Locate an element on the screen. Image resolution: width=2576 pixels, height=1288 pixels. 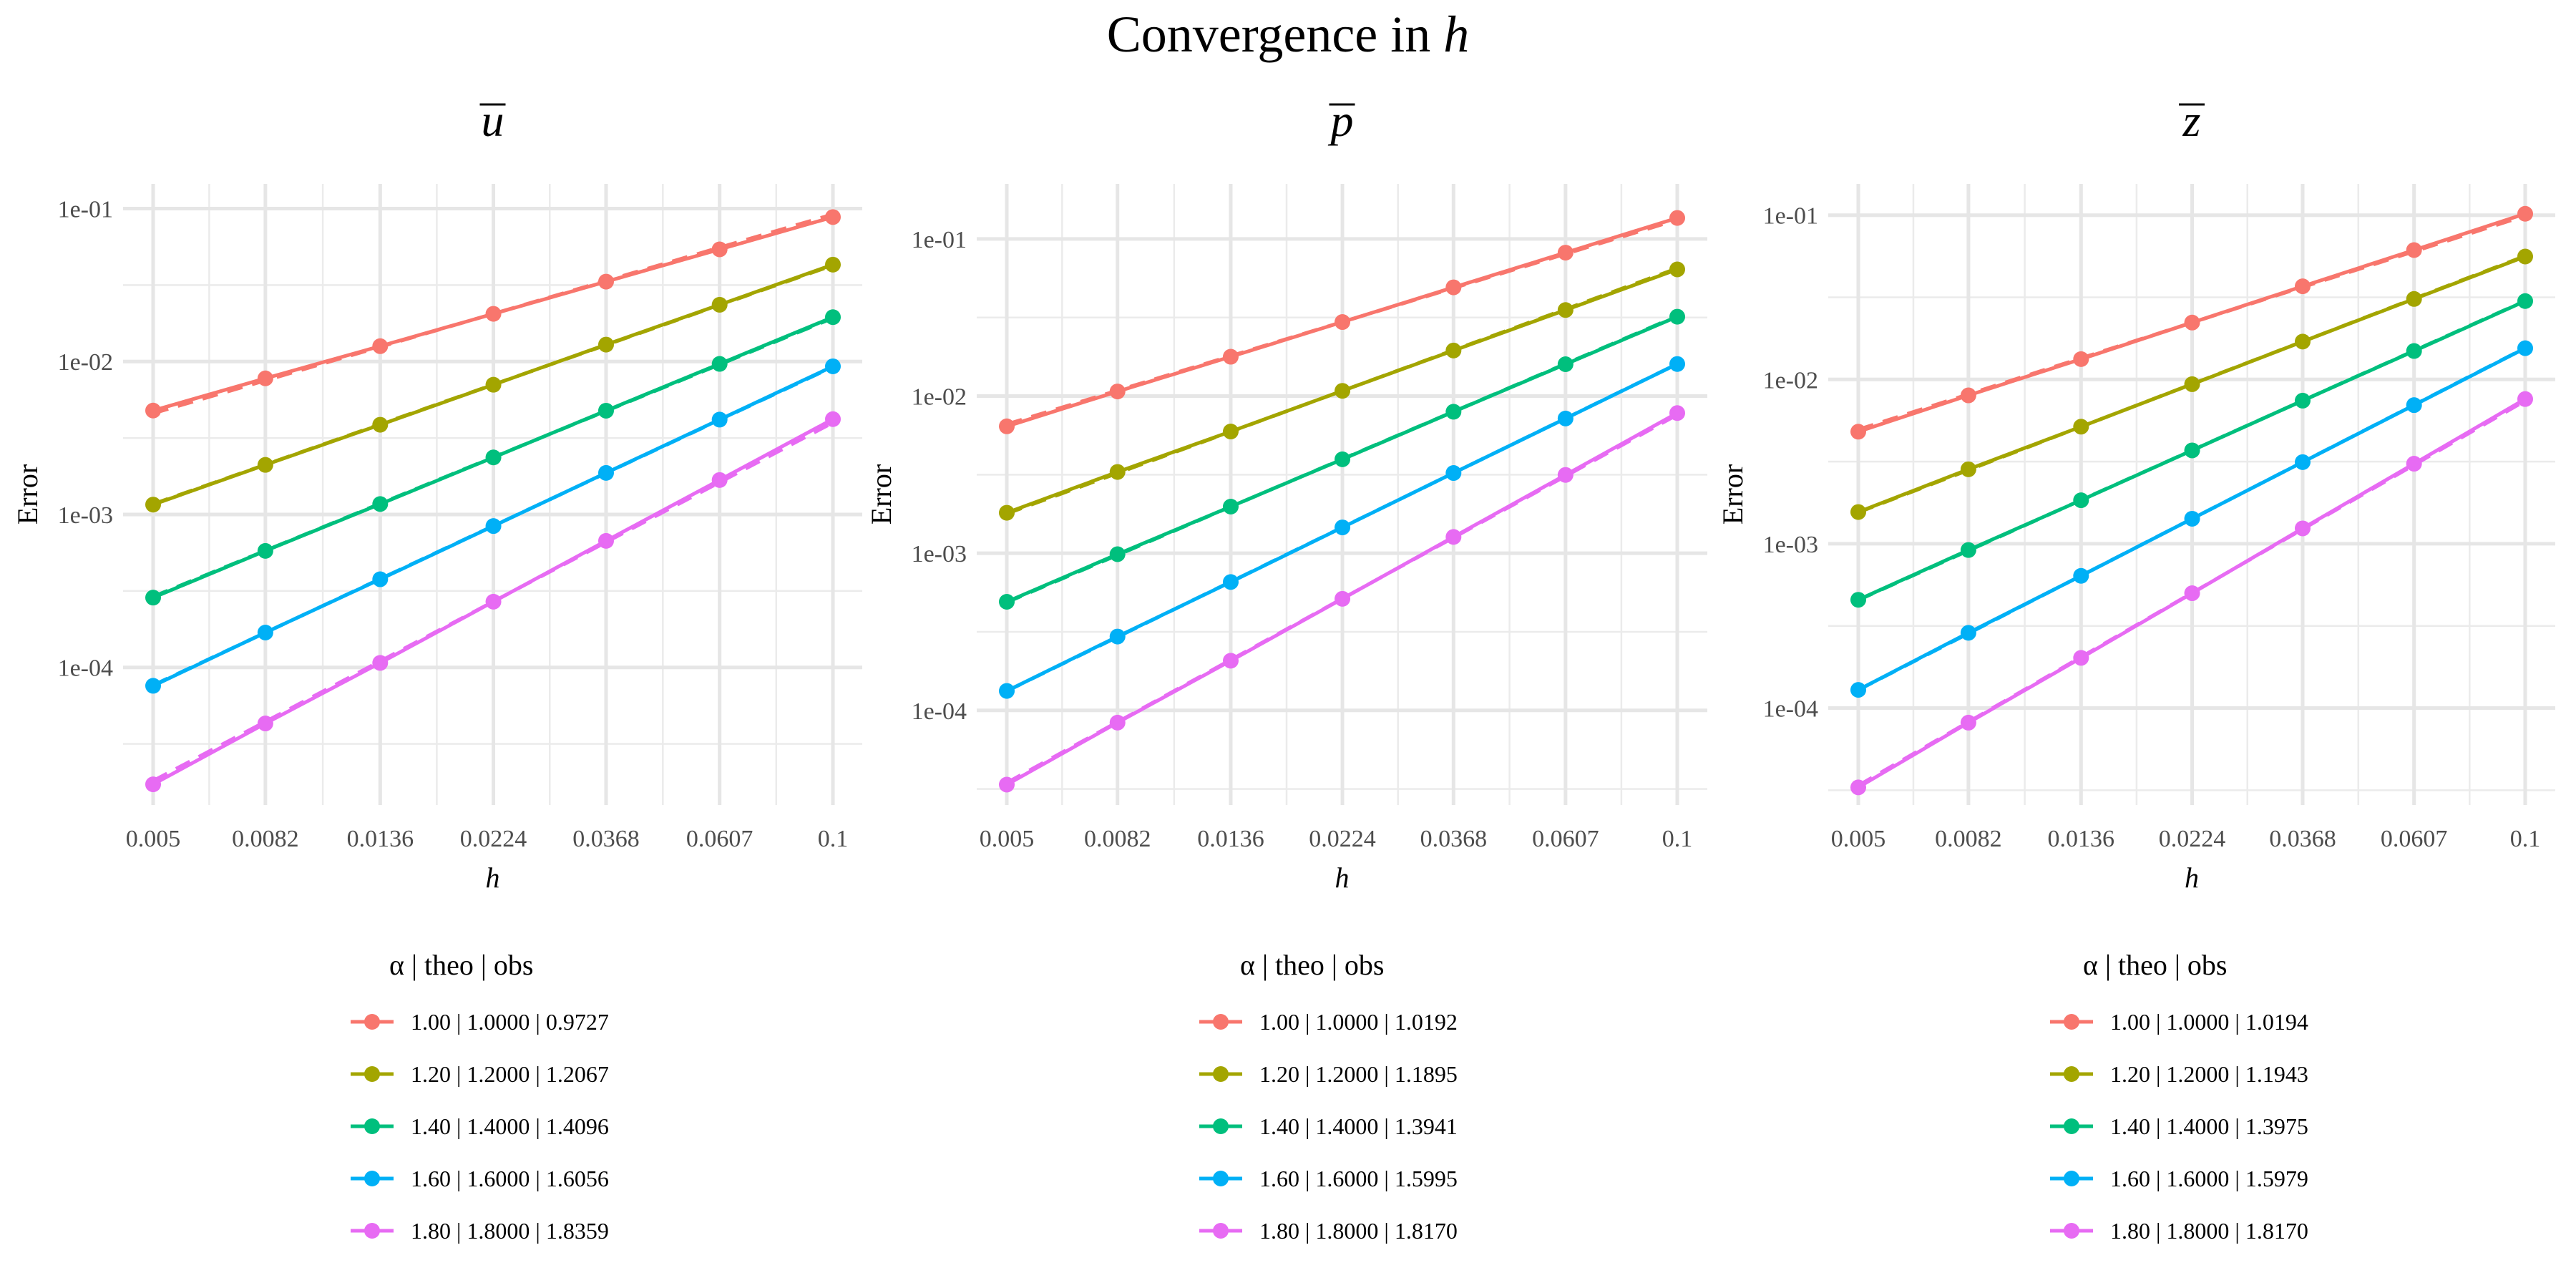
legend-label: 1.00 | 1.0000 | 1.0192 is located at coordinates (1358, 1022).